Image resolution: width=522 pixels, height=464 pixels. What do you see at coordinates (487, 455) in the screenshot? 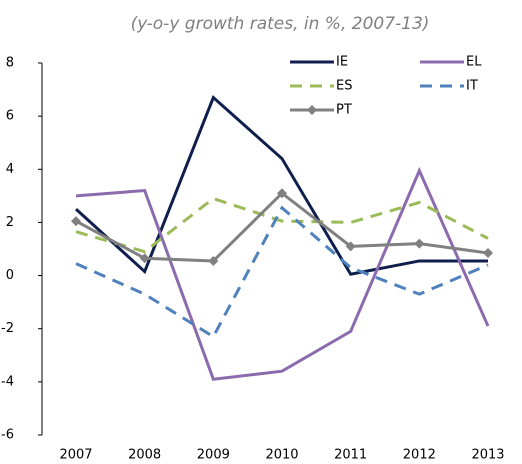
I see `x-tick-label: 2013` at bounding box center [487, 455].